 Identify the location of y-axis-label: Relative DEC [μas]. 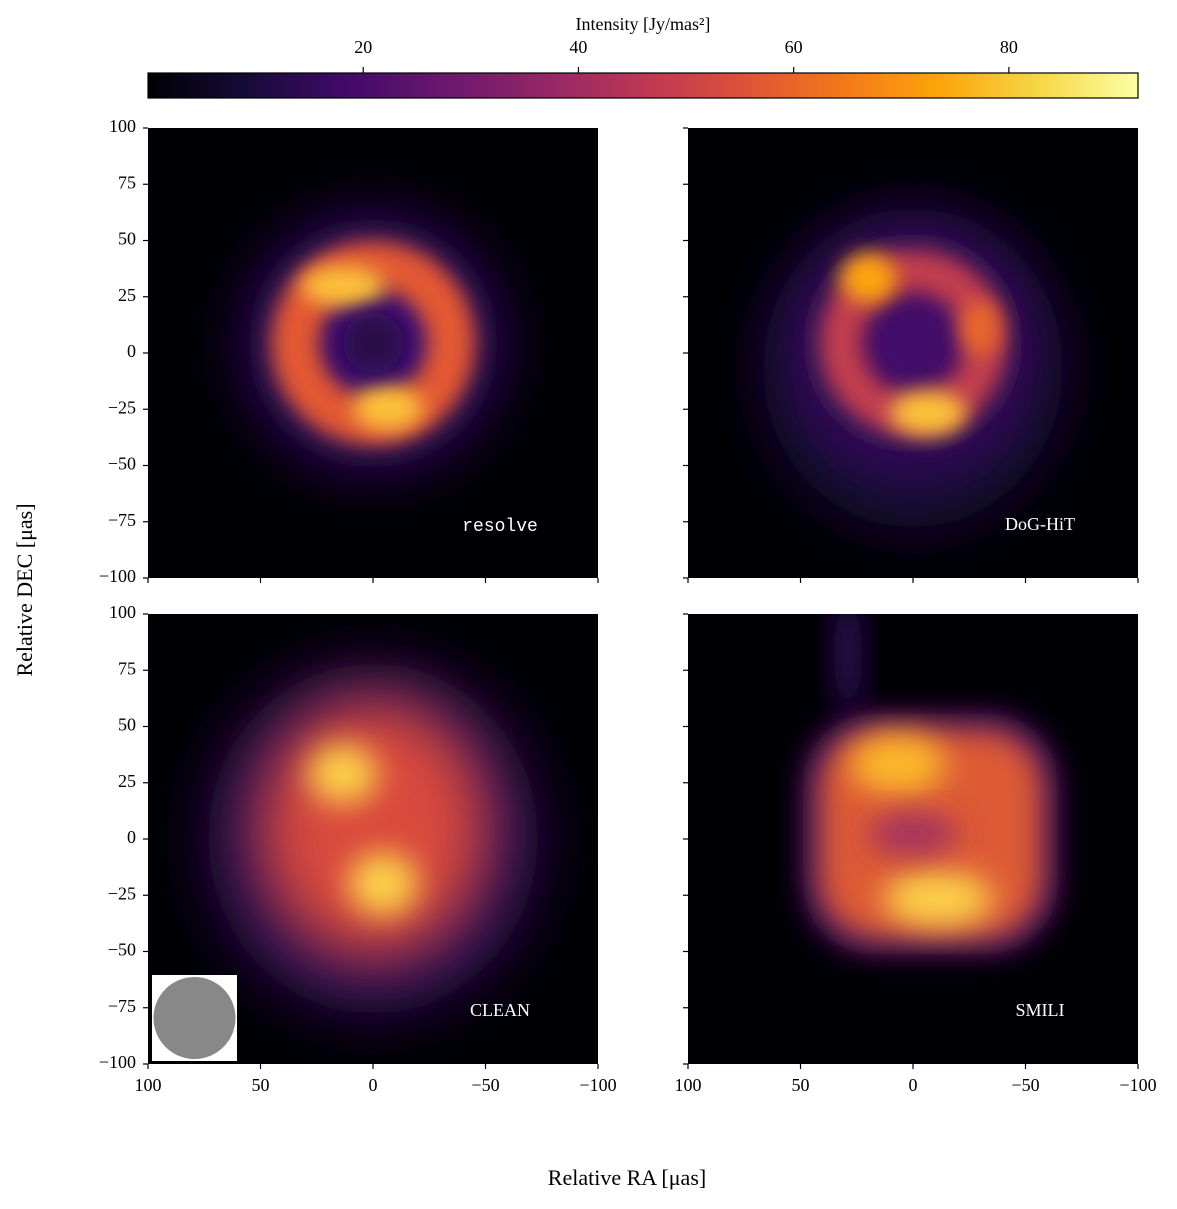
(24, 589).